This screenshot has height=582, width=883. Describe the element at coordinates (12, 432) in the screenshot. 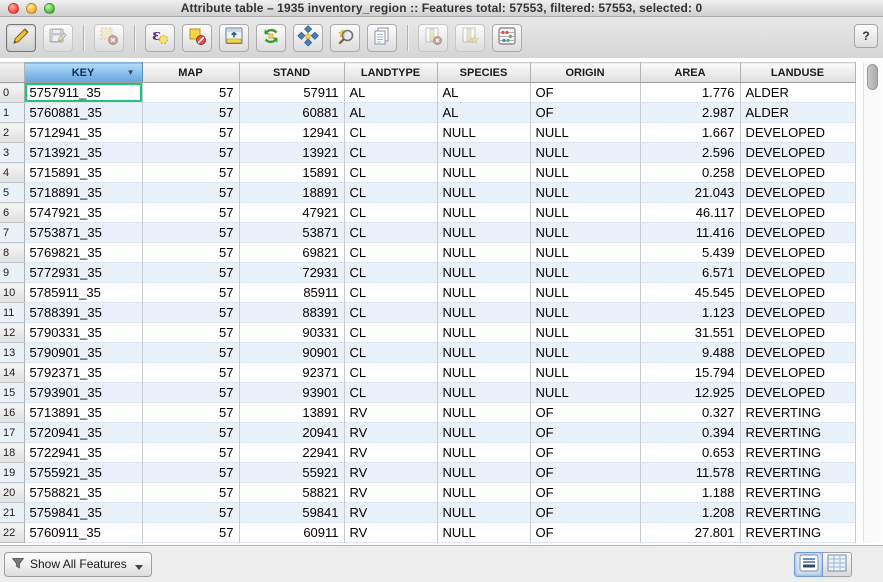

I see `row-number: 17` at that location.